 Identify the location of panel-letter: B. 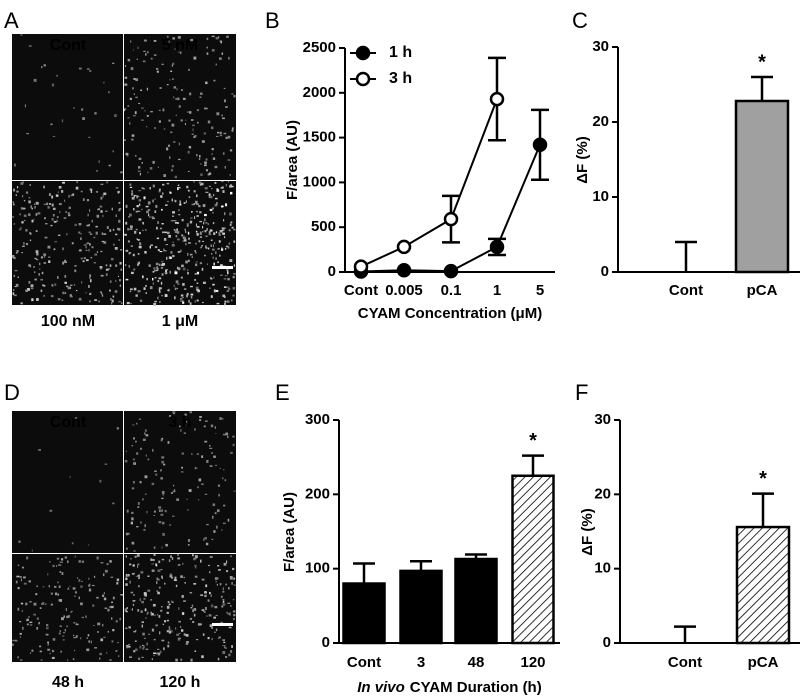
(272, 20).